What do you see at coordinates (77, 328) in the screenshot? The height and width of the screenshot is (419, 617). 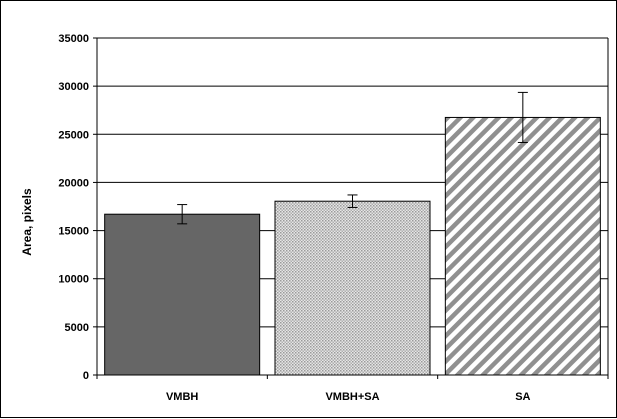 I see `y-tick-label: 5000` at bounding box center [77, 328].